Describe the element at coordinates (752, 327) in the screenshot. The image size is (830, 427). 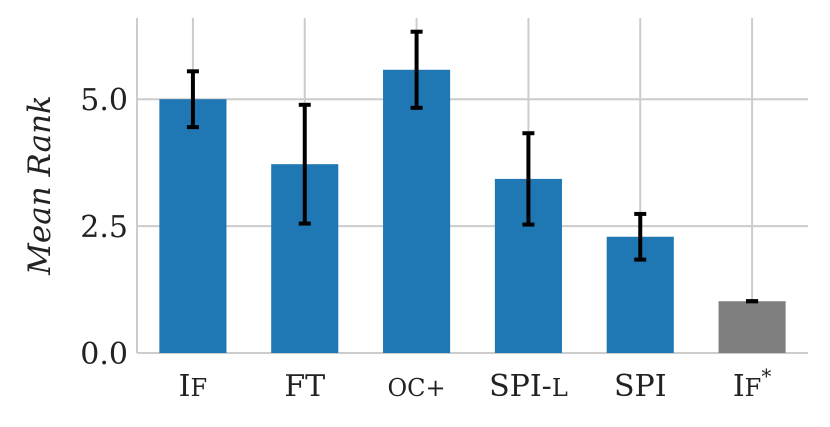
I see `bar-if-` at that location.